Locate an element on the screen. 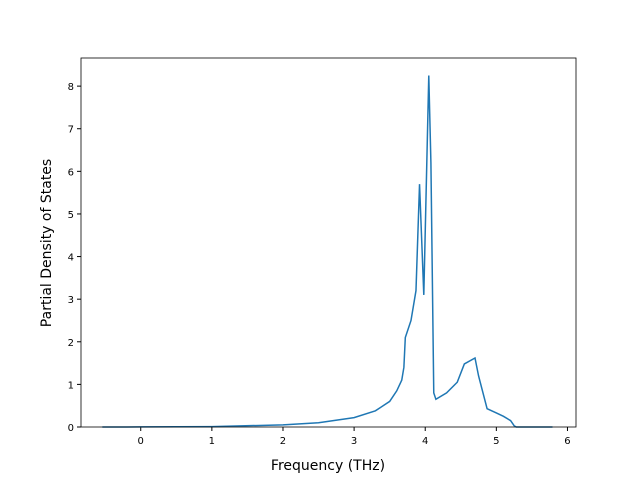 Image resolution: width=640 pixels, height=480 pixels. x-tick-label: 5 is located at coordinates (496, 441).